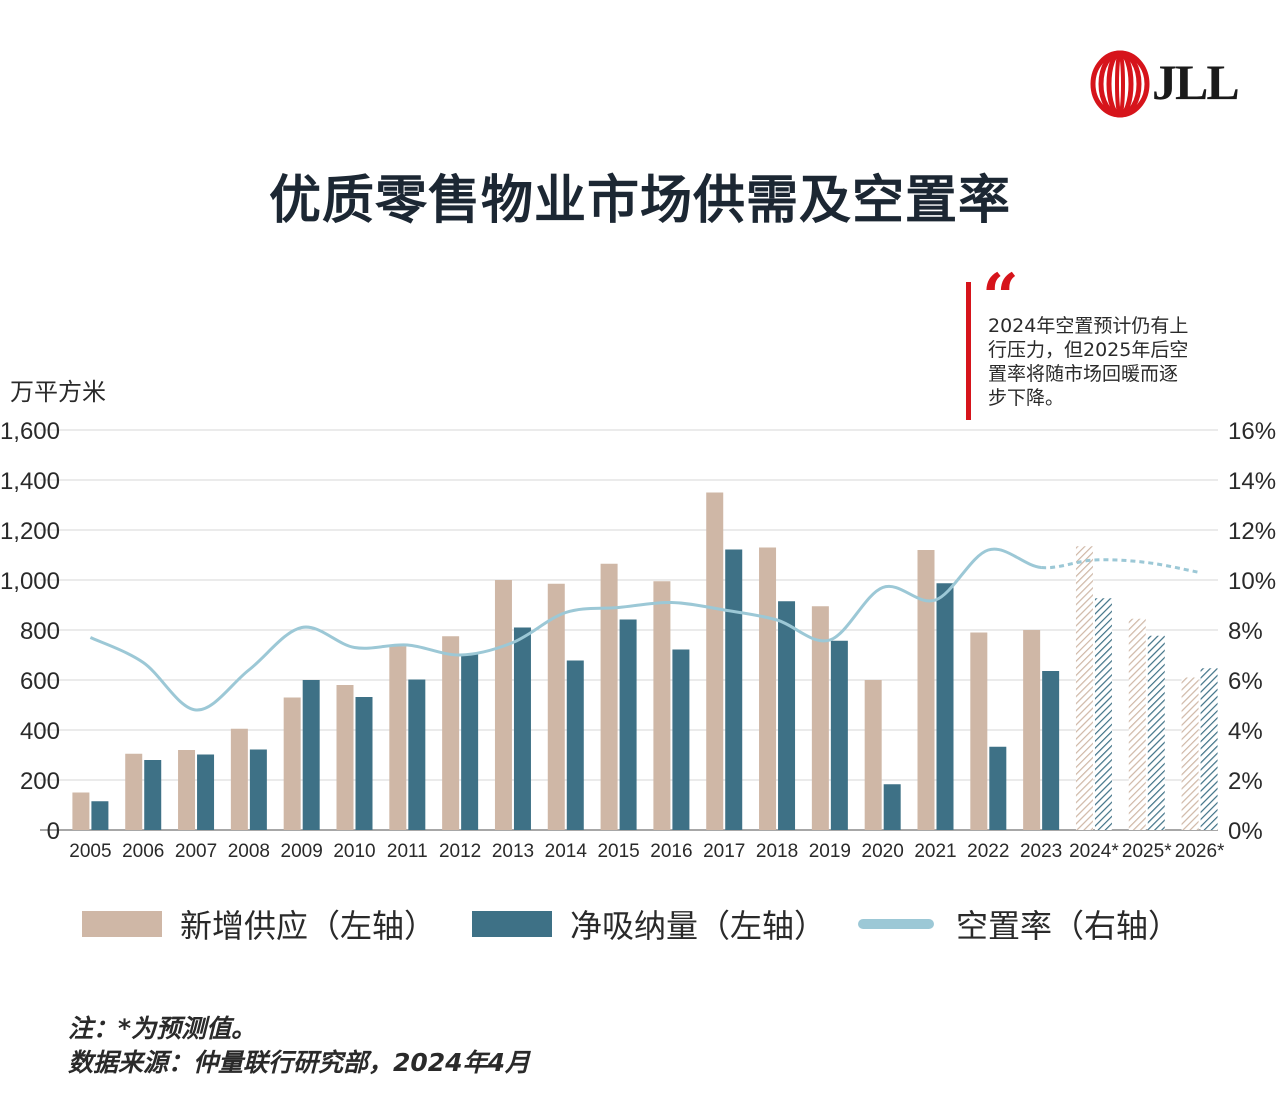 Image resolution: width=1280 pixels, height=1108 pixels. What do you see at coordinates (1245, 831) in the screenshot?
I see `right-axis-tick-label: 0%` at bounding box center [1245, 831].